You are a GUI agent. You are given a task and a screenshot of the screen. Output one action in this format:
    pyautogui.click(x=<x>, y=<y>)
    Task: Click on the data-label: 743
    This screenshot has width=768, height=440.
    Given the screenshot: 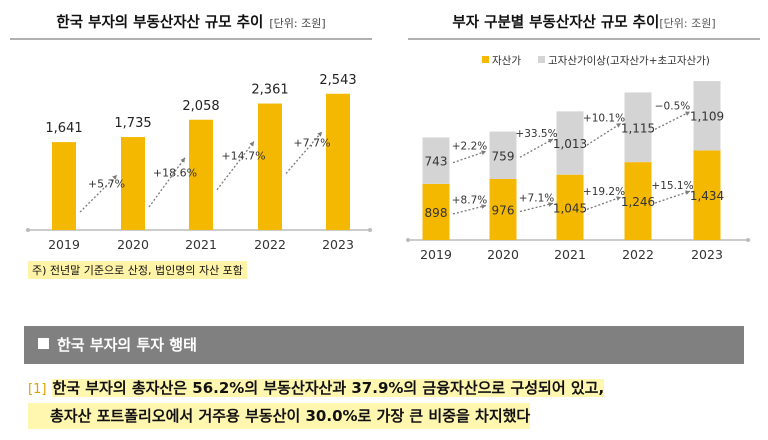 What is the action you would take?
    pyautogui.click(x=436, y=162)
    